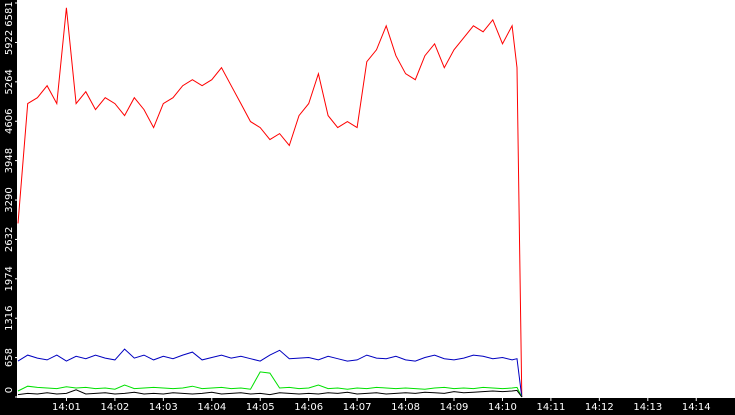  Describe the element at coordinates (696, 407) in the screenshot. I see `x-tick-label: 14:14` at that location.